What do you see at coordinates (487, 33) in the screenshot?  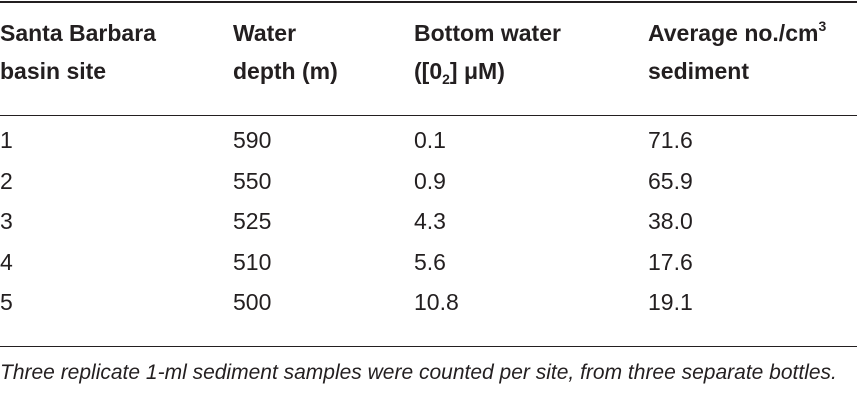 I see `header-oxygen-line1: Bottom water` at bounding box center [487, 33].